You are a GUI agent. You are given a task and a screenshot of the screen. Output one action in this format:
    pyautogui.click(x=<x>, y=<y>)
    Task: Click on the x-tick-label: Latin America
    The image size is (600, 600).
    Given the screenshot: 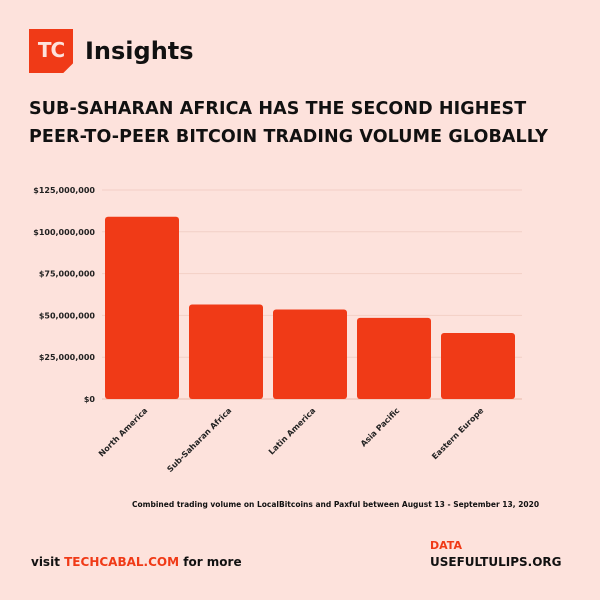 What is the action you would take?
    pyautogui.click(x=292, y=431)
    